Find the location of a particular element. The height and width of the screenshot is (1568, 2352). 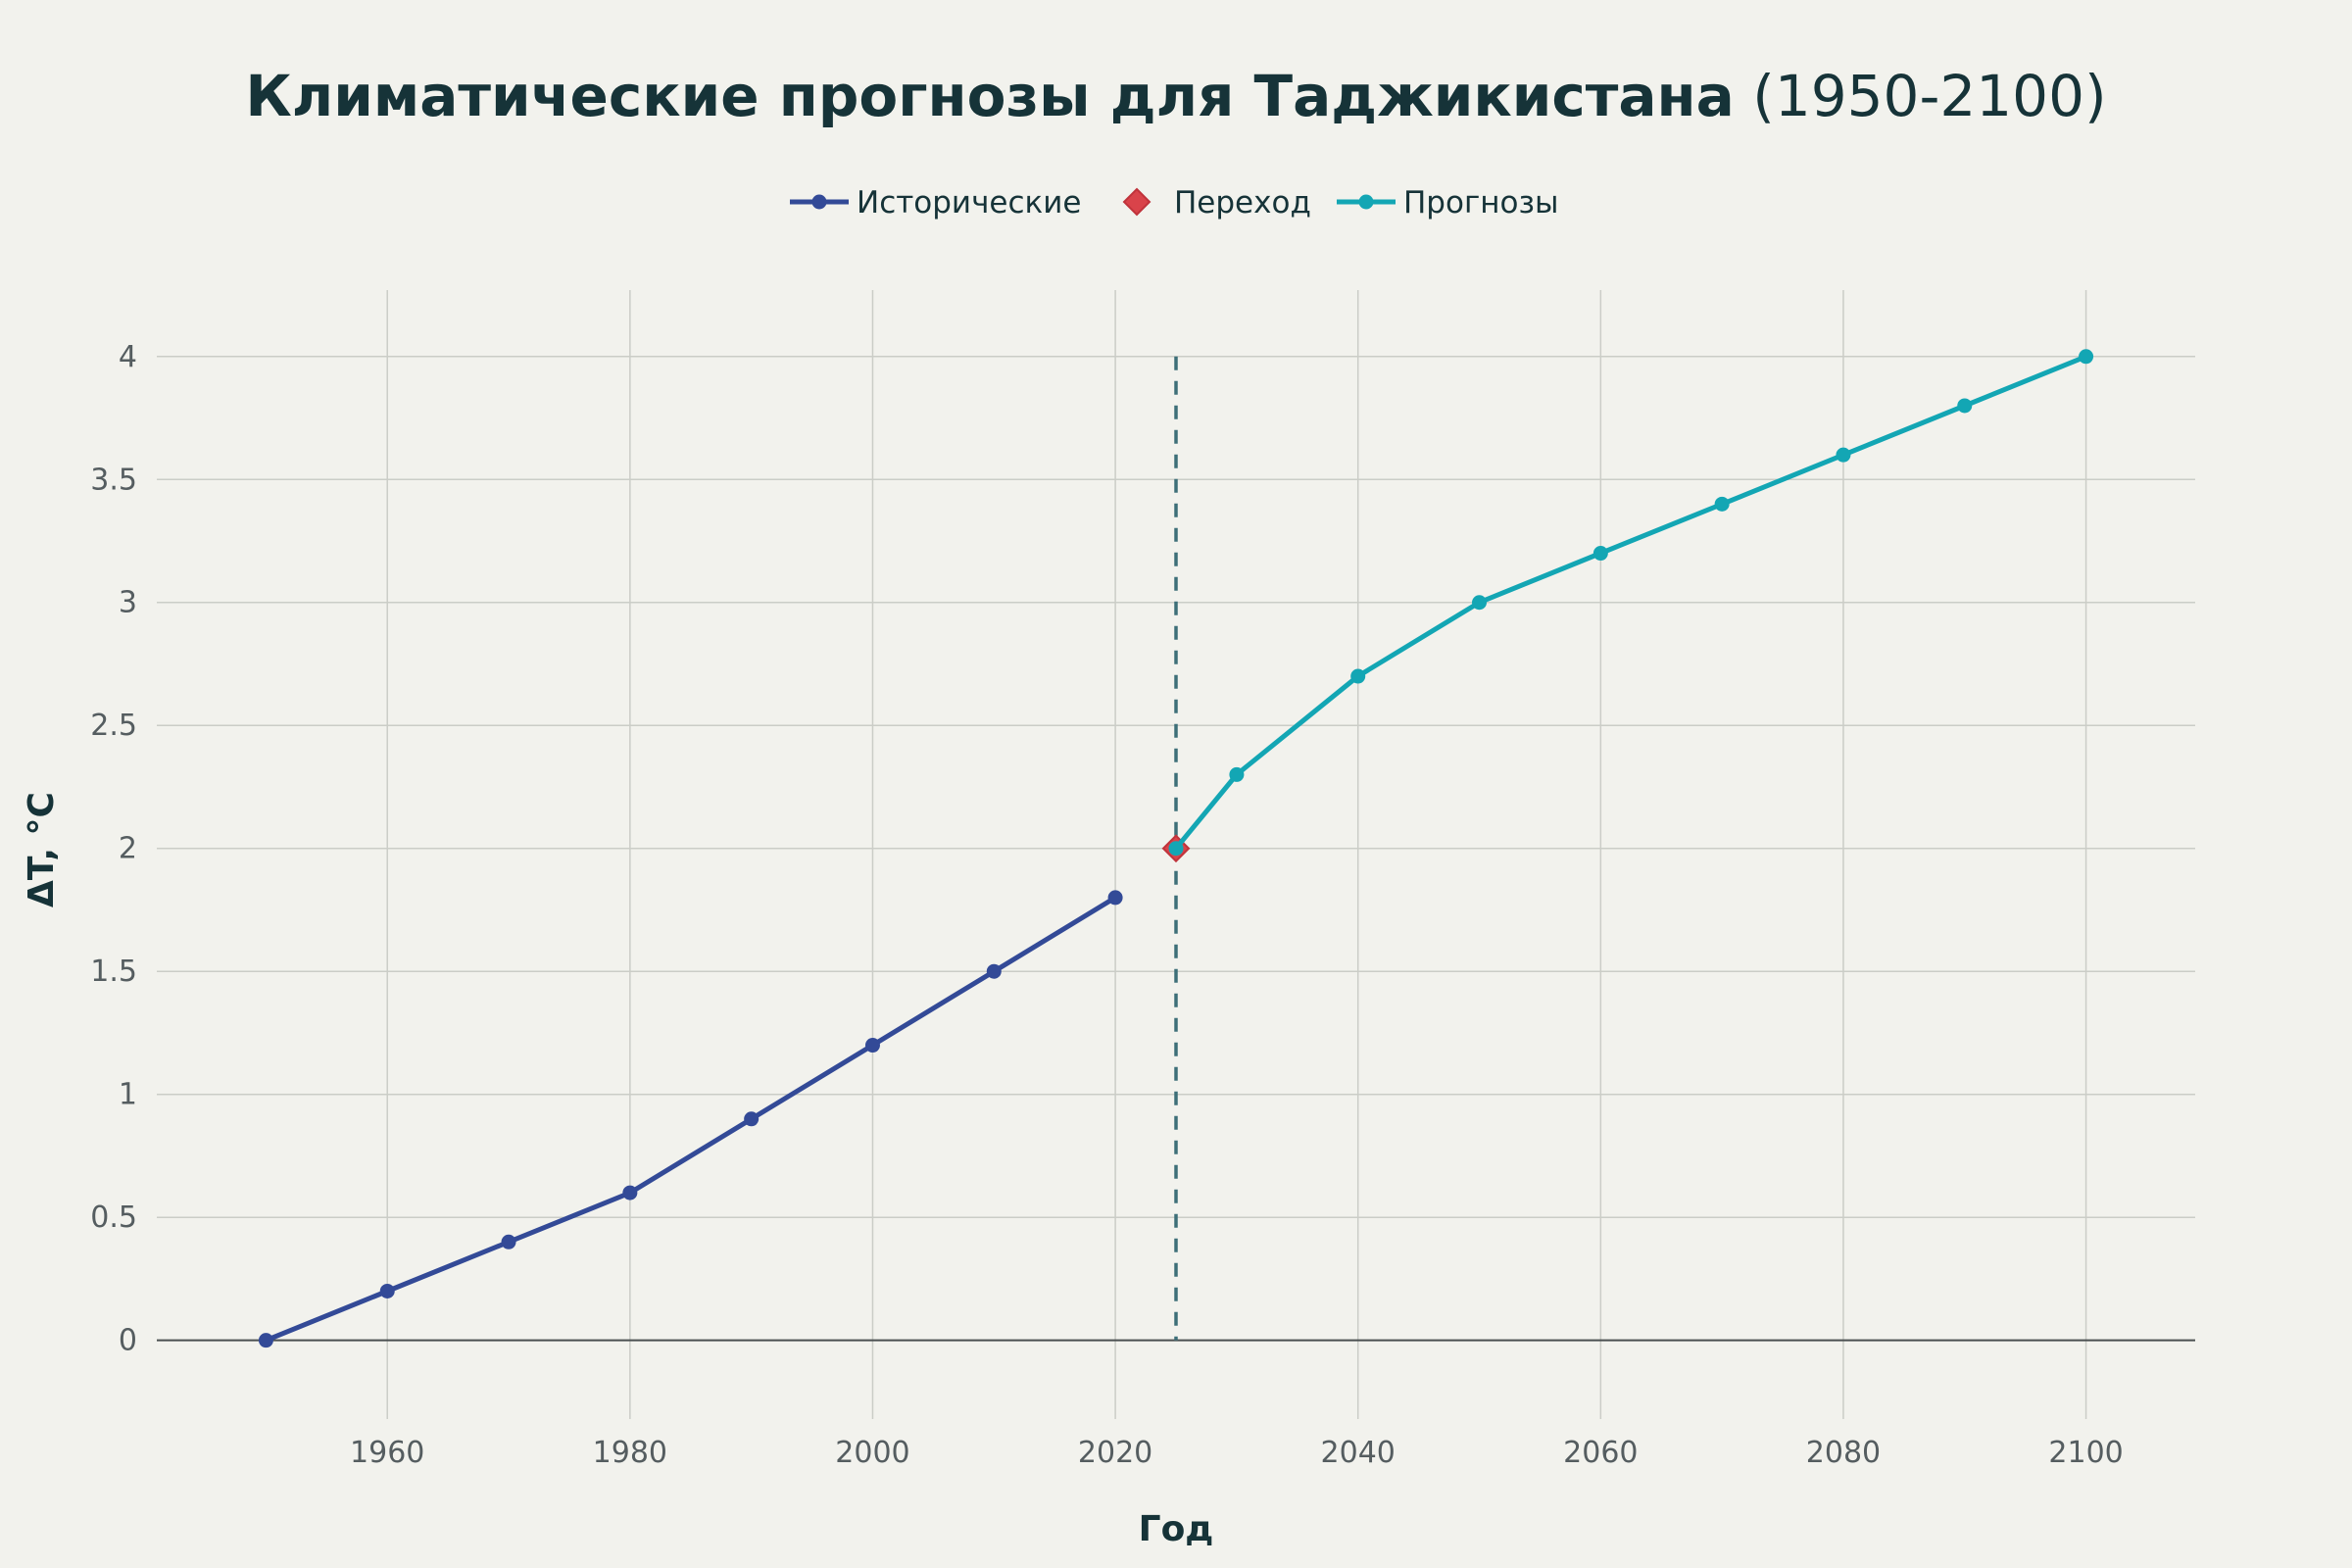

historical-series-line is located at coordinates (690, 1119).